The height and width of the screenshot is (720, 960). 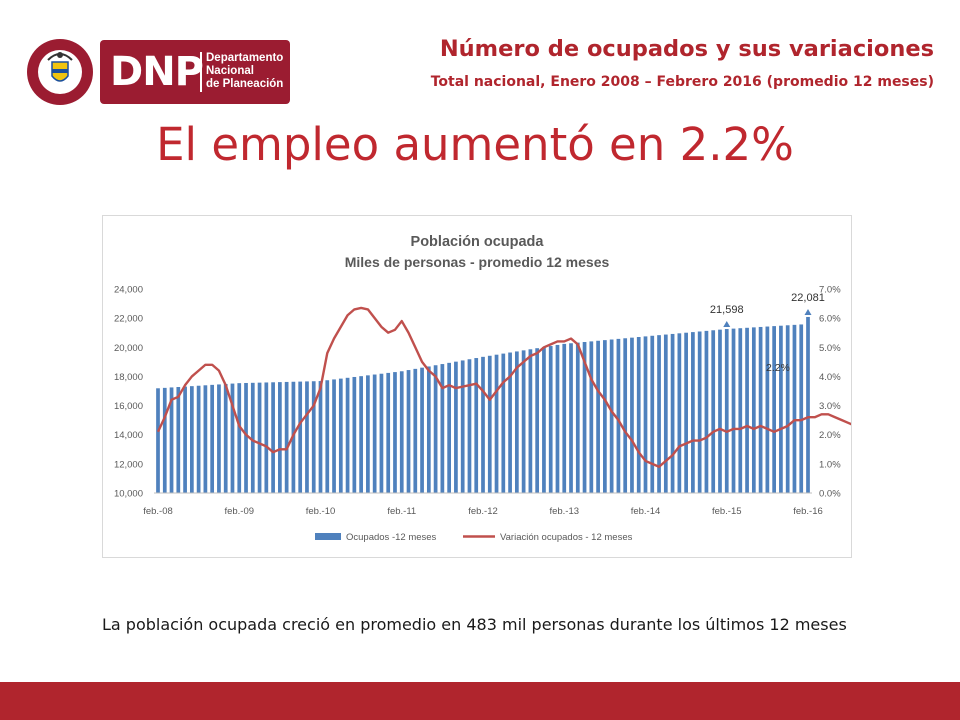 What do you see at coordinates (808, 311) in the screenshot?
I see `annotation-arrow` at bounding box center [808, 311].